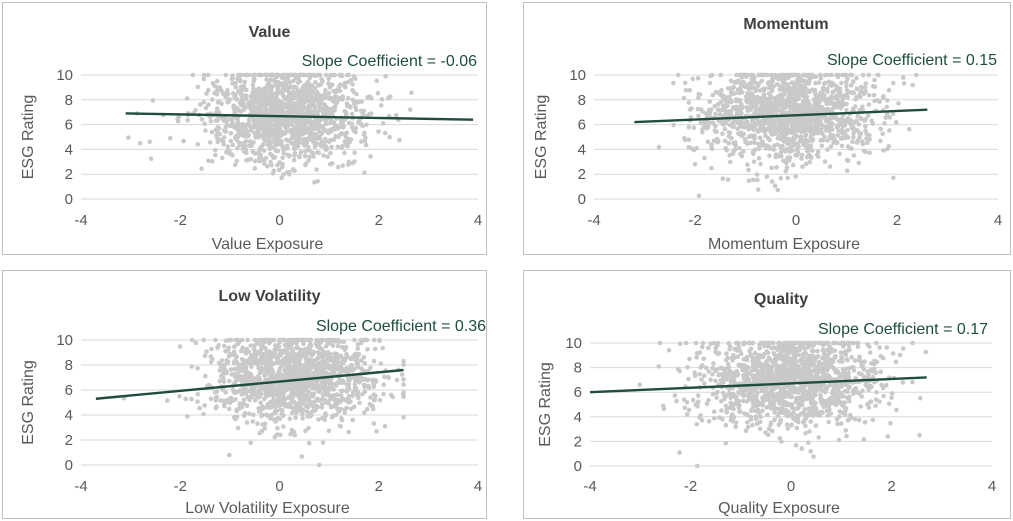  Describe the element at coordinates (784, 244) in the screenshot. I see `x-axis-label: Momentum Exposure` at that location.